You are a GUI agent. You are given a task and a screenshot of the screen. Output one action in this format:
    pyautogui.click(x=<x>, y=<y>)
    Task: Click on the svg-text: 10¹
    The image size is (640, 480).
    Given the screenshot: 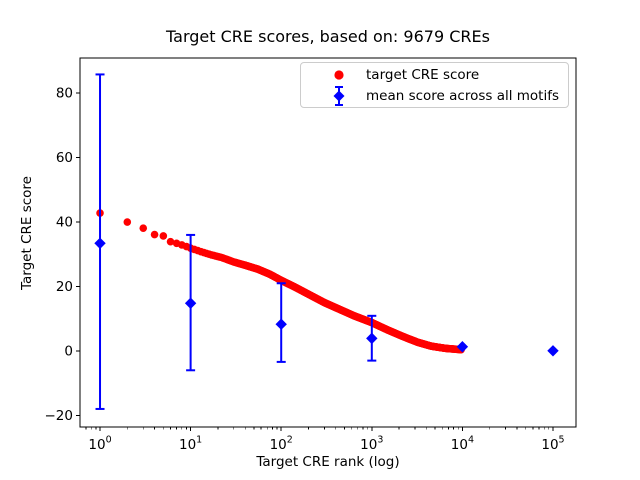 What is the action you would take?
    pyautogui.click(x=190, y=444)
    